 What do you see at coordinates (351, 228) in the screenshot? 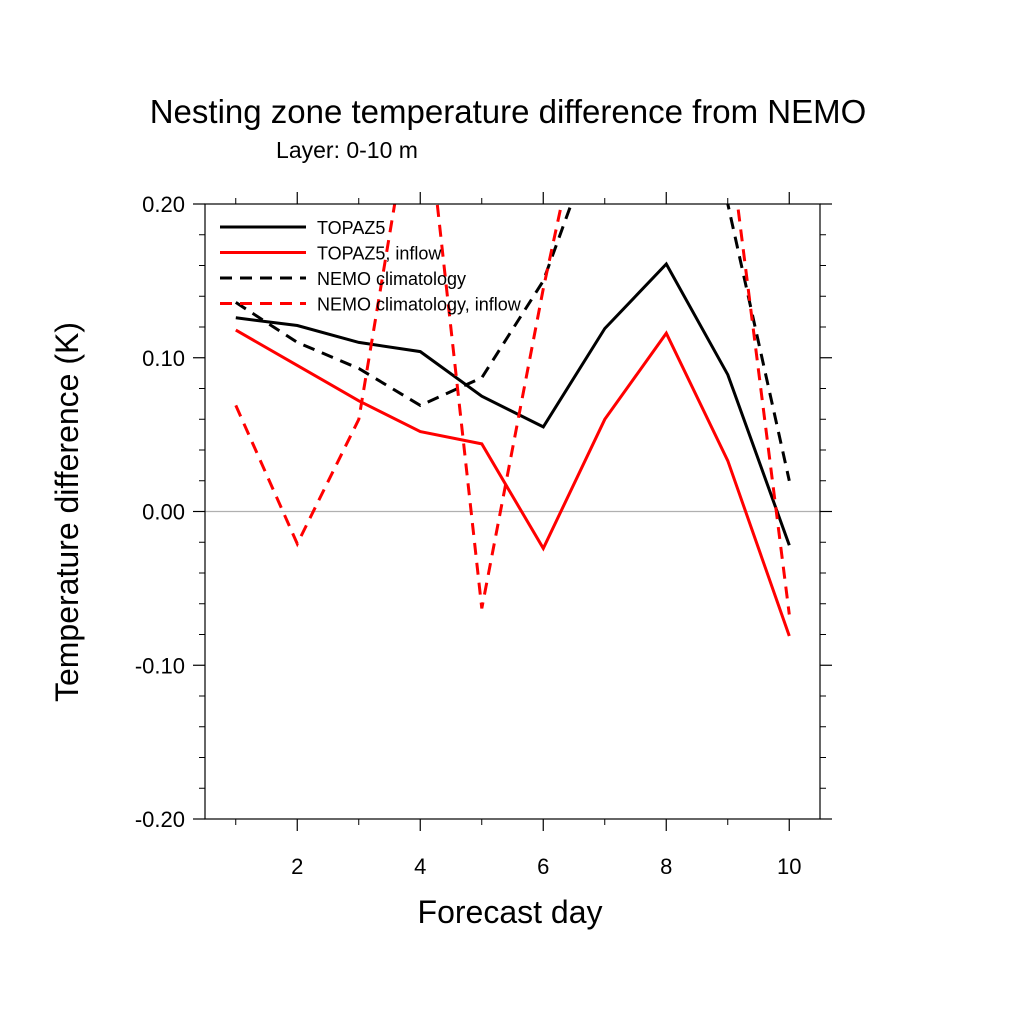
I see `legend-label: TOPAZ5` at bounding box center [351, 228].